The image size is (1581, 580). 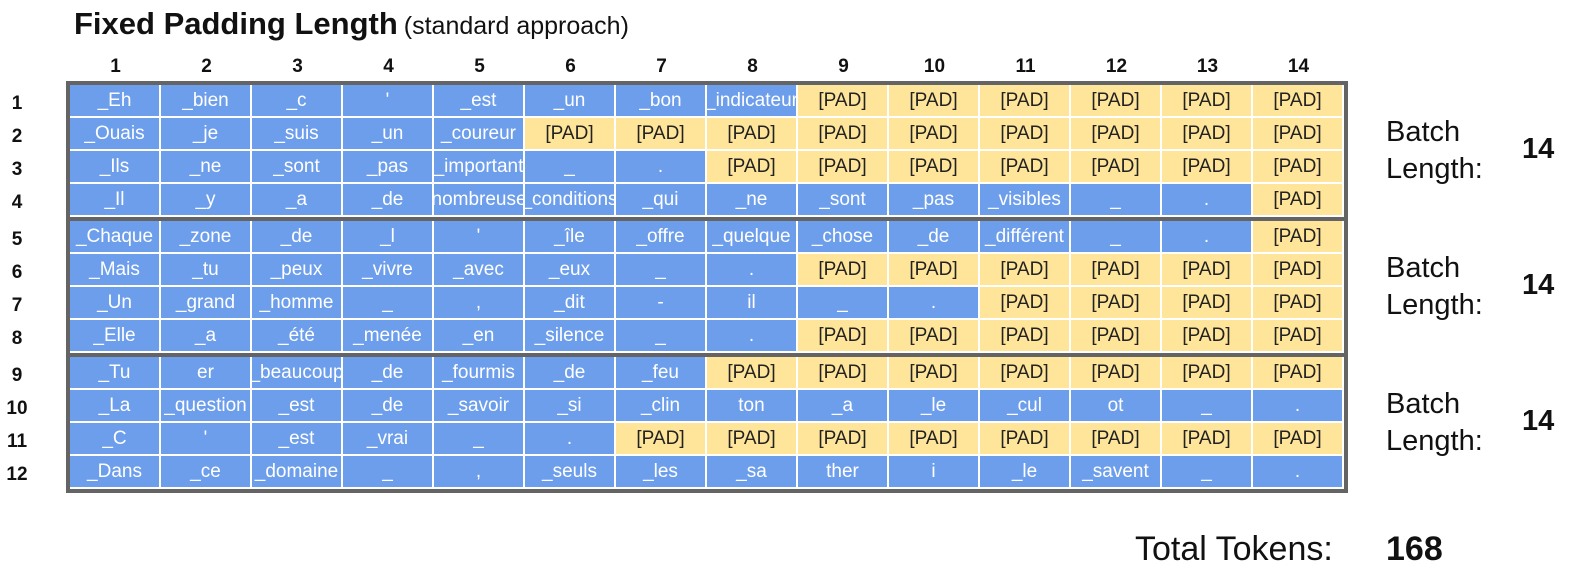 I want to click on row-header-12: 12, so click(x=17, y=474).